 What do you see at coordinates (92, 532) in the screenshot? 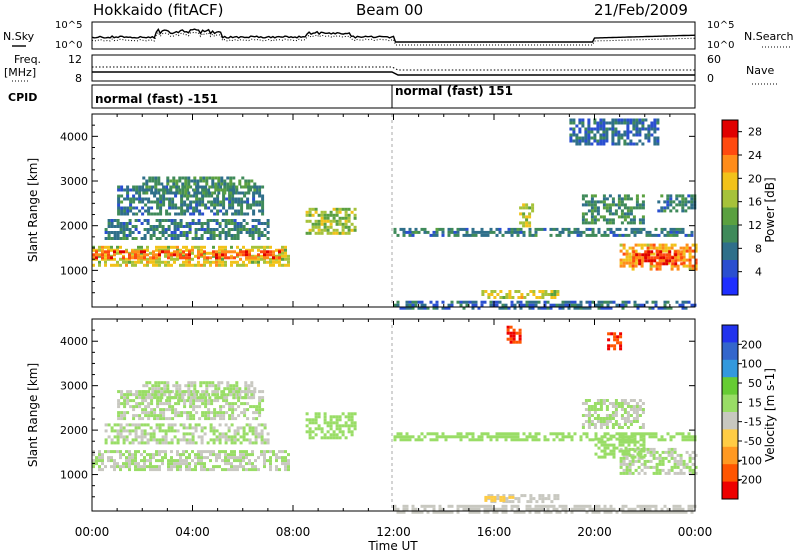
I see `x-tick-label: 00:00` at bounding box center [92, 532].